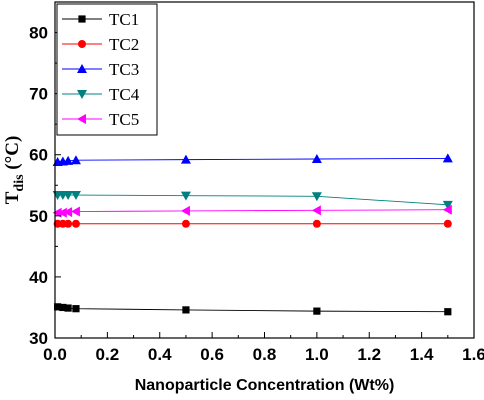 Image resolution: width=484 pixels, height=400 pixels. I want to click on x-axis-title: Nanoparticle Concentration (Wt%), so click(265, 385).